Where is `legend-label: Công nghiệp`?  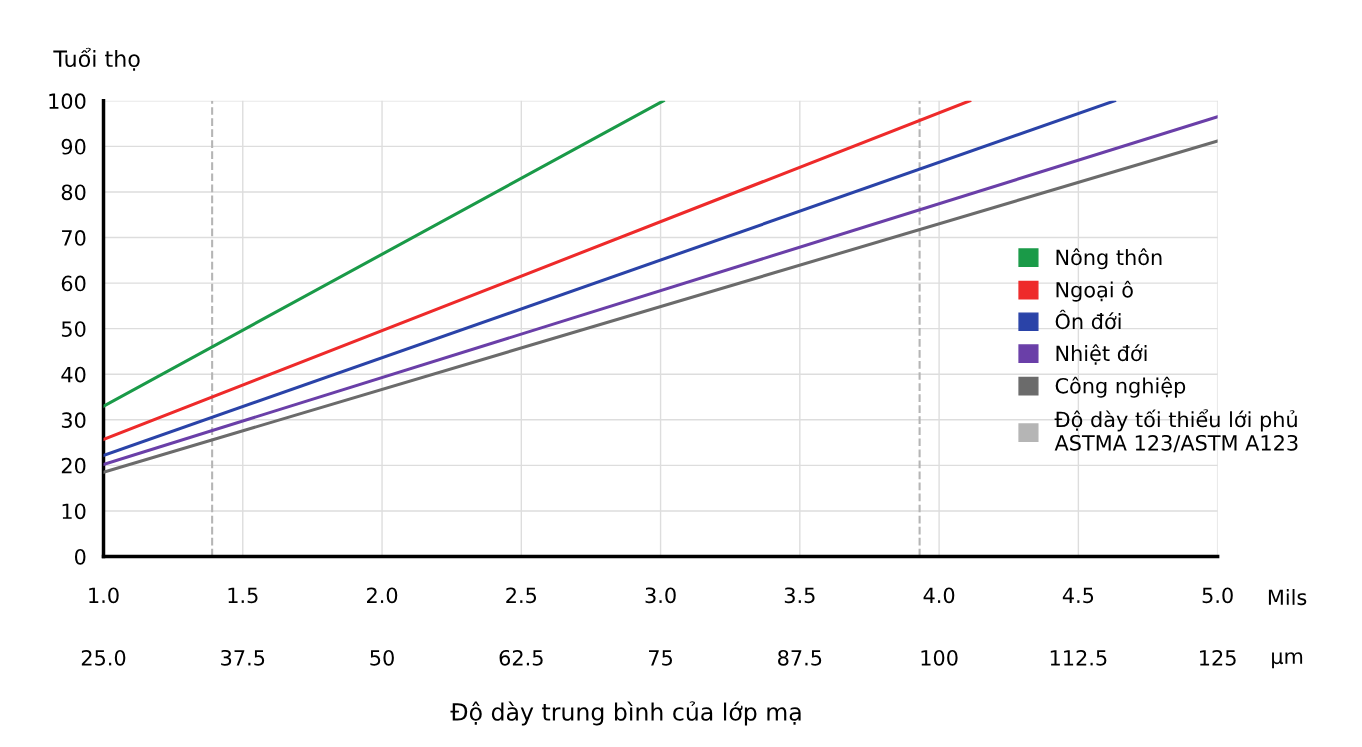 legend-label: Công nghiệp is located at coordinates (1120, 387).